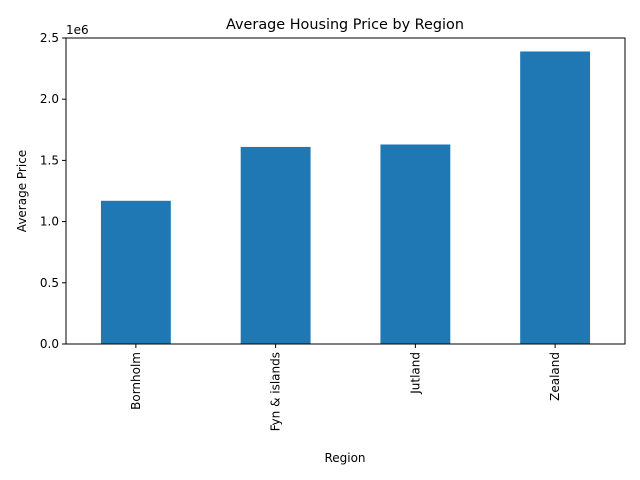 The image size is (640, 480). What do you see at coordinates (49, 344) in the screenshot?
I see `y-tick-label: 0.0` at bounding box center [49, 344].